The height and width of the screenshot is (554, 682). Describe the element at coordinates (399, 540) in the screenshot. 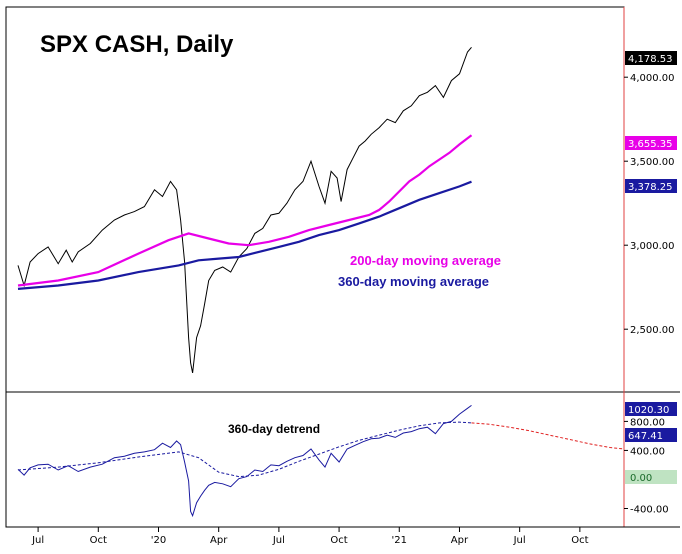

I see `x-tick-label: '21` at that location.